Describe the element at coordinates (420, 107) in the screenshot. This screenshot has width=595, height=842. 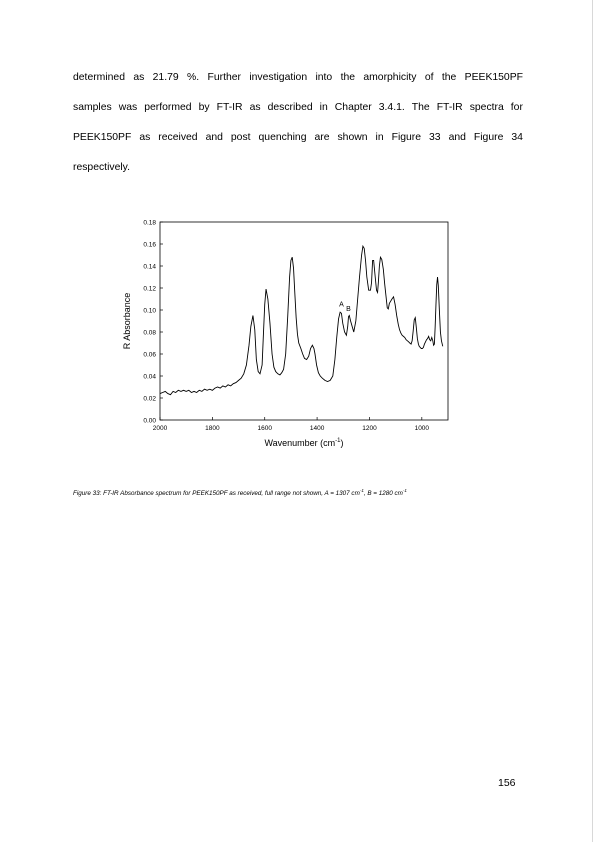
I see `paragraph-word: The` at that location.